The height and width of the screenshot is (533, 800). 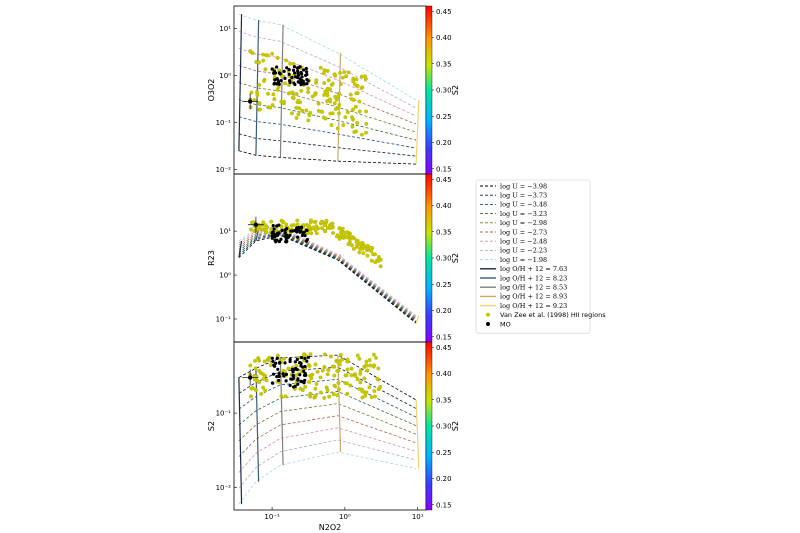 I want to click on colorbar, so click(x=429, y=426).